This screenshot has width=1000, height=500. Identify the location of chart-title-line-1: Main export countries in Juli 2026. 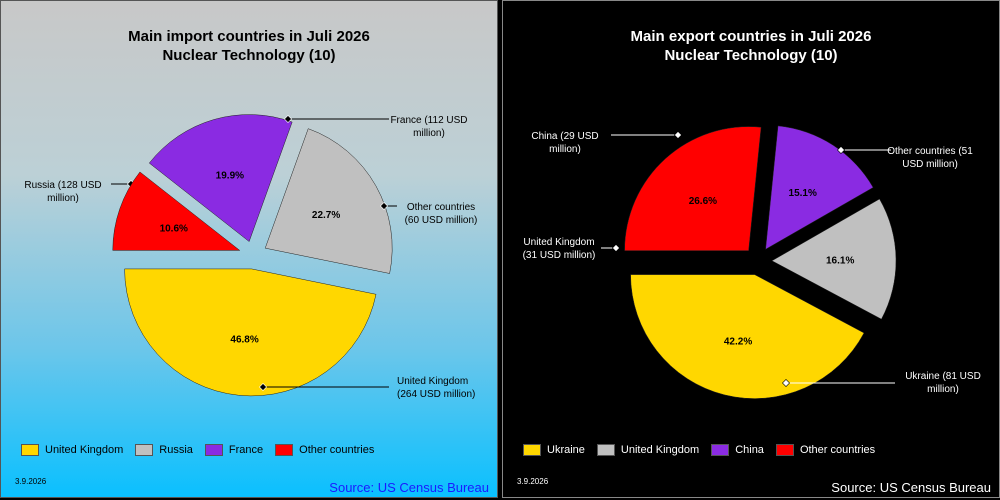
(751, 36).